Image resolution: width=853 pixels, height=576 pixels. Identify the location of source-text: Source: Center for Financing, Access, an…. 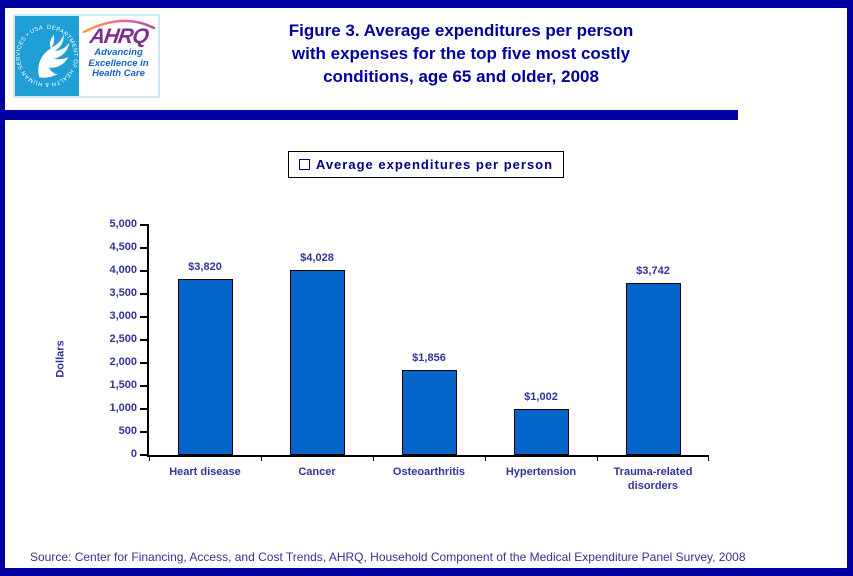
(388, 557).